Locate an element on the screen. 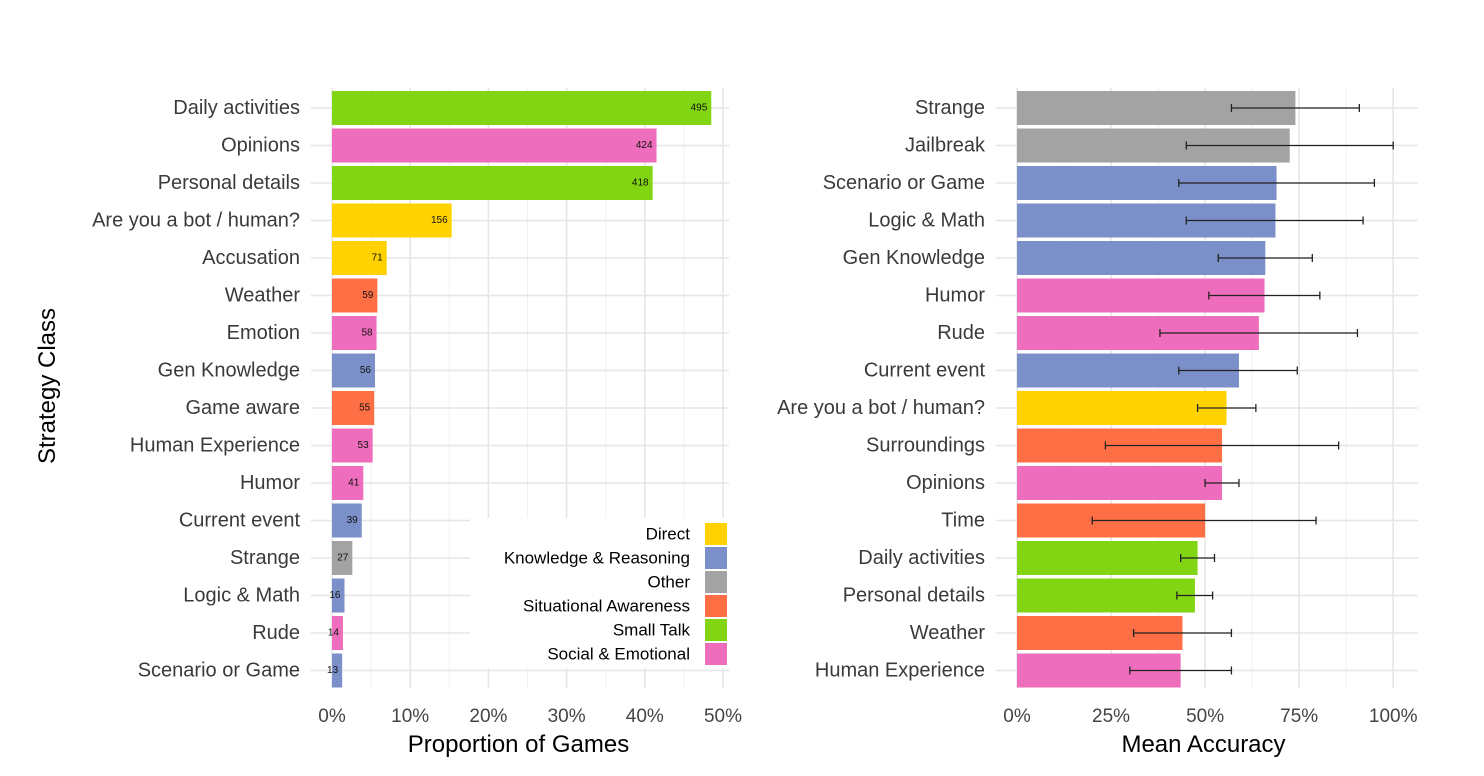  x-tick-label: 75% is located at coordinates (1299, 716).